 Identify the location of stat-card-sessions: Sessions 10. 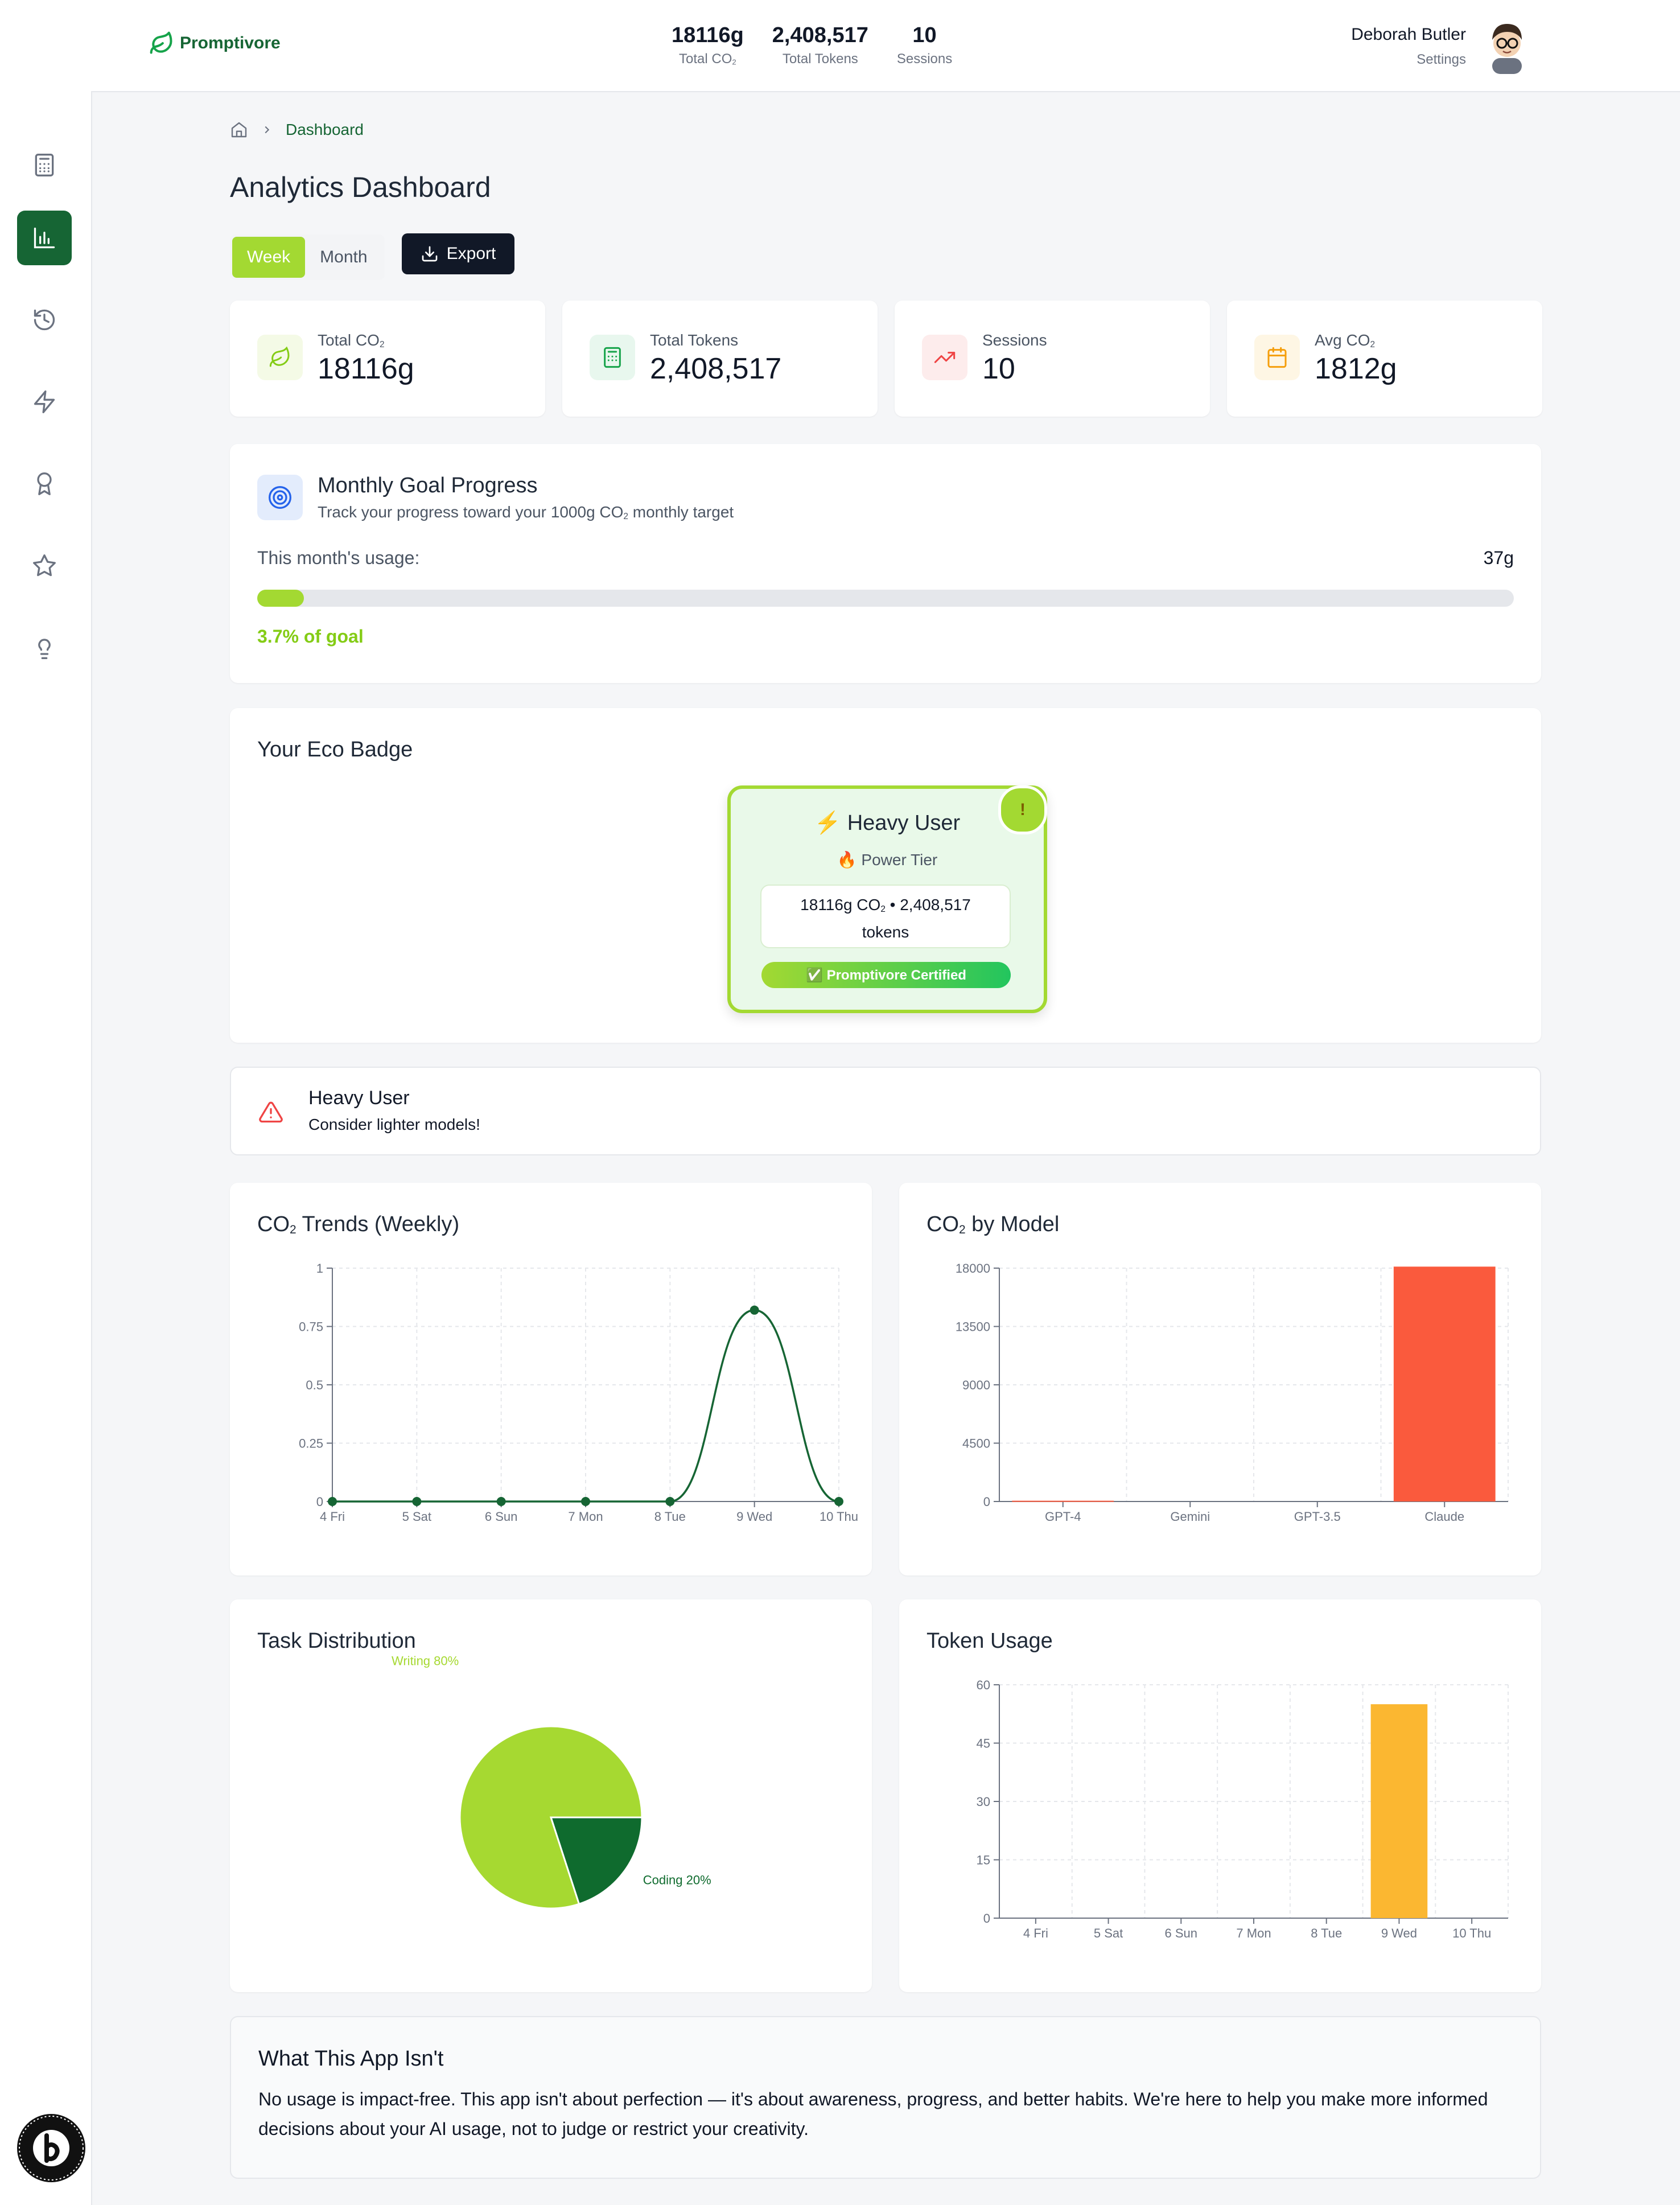
(1052, 359).